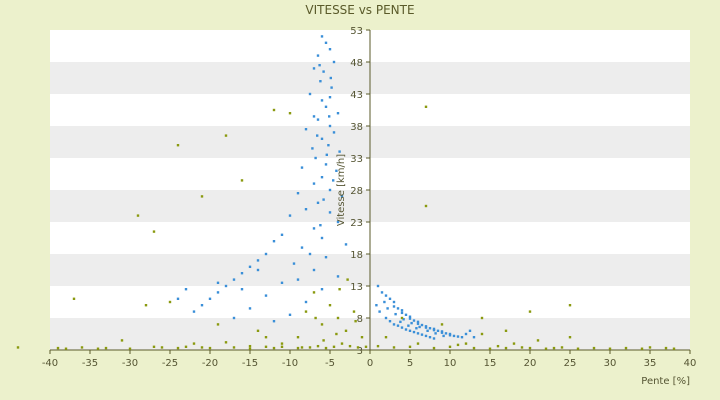 This screenshot has height=400, width=720. What do you see at coordinates (250, 363) in the screenshot?
I see `x-tick-label: -15` at bounding box center [250, 363].